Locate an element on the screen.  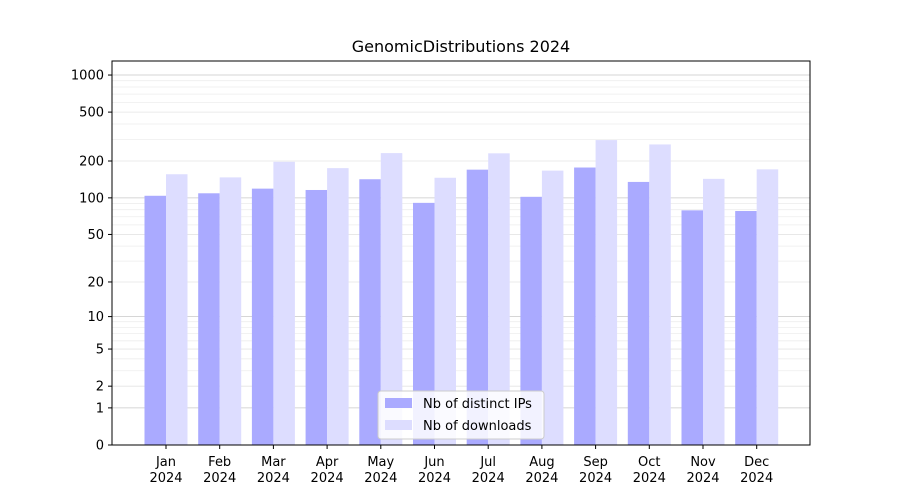
legend: Nb of distinct IPs Nb of downloads is located at coordinates (461, 415).